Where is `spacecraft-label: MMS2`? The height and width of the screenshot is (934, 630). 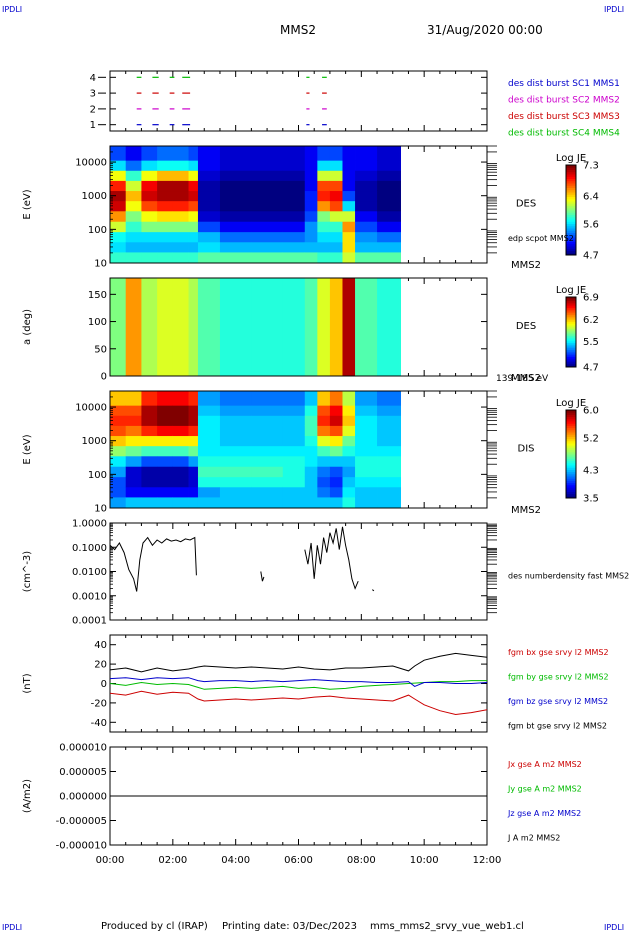
spacecraft-label: MMS2 is located at coordinates (526, 265).